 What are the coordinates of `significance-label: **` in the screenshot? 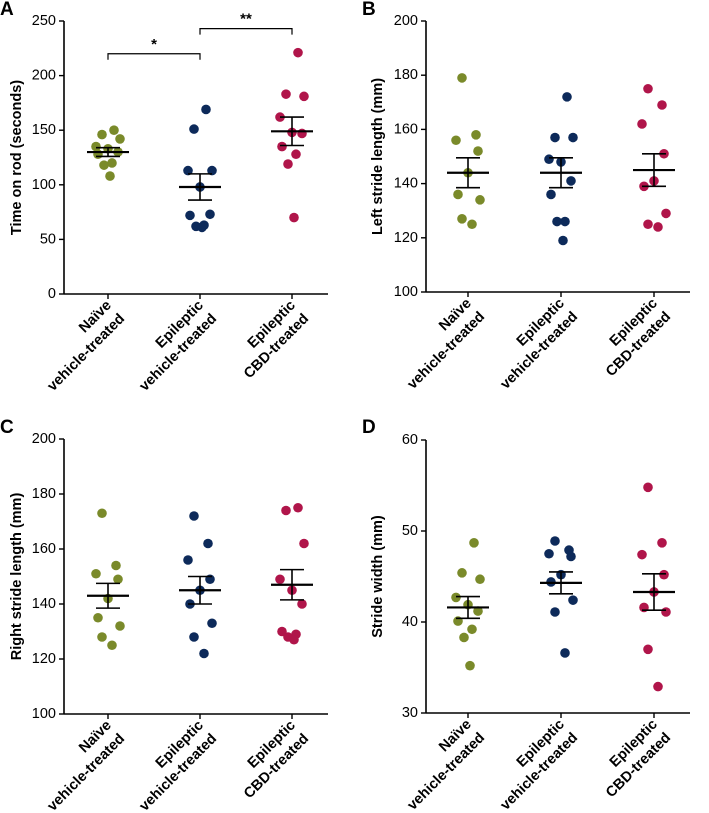 It's located at (246, 19).